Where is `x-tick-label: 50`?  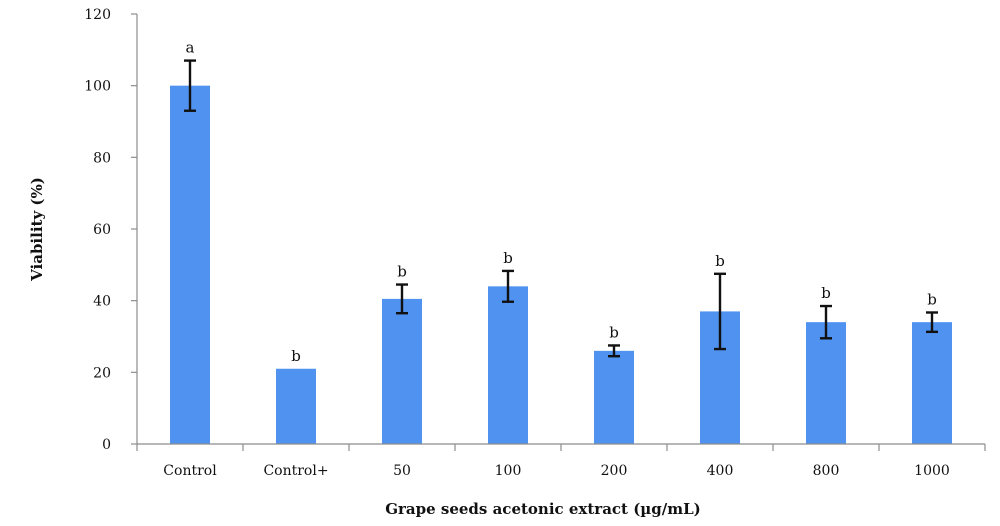
x-tick-label: 50 is located at coordinates (402, 471).